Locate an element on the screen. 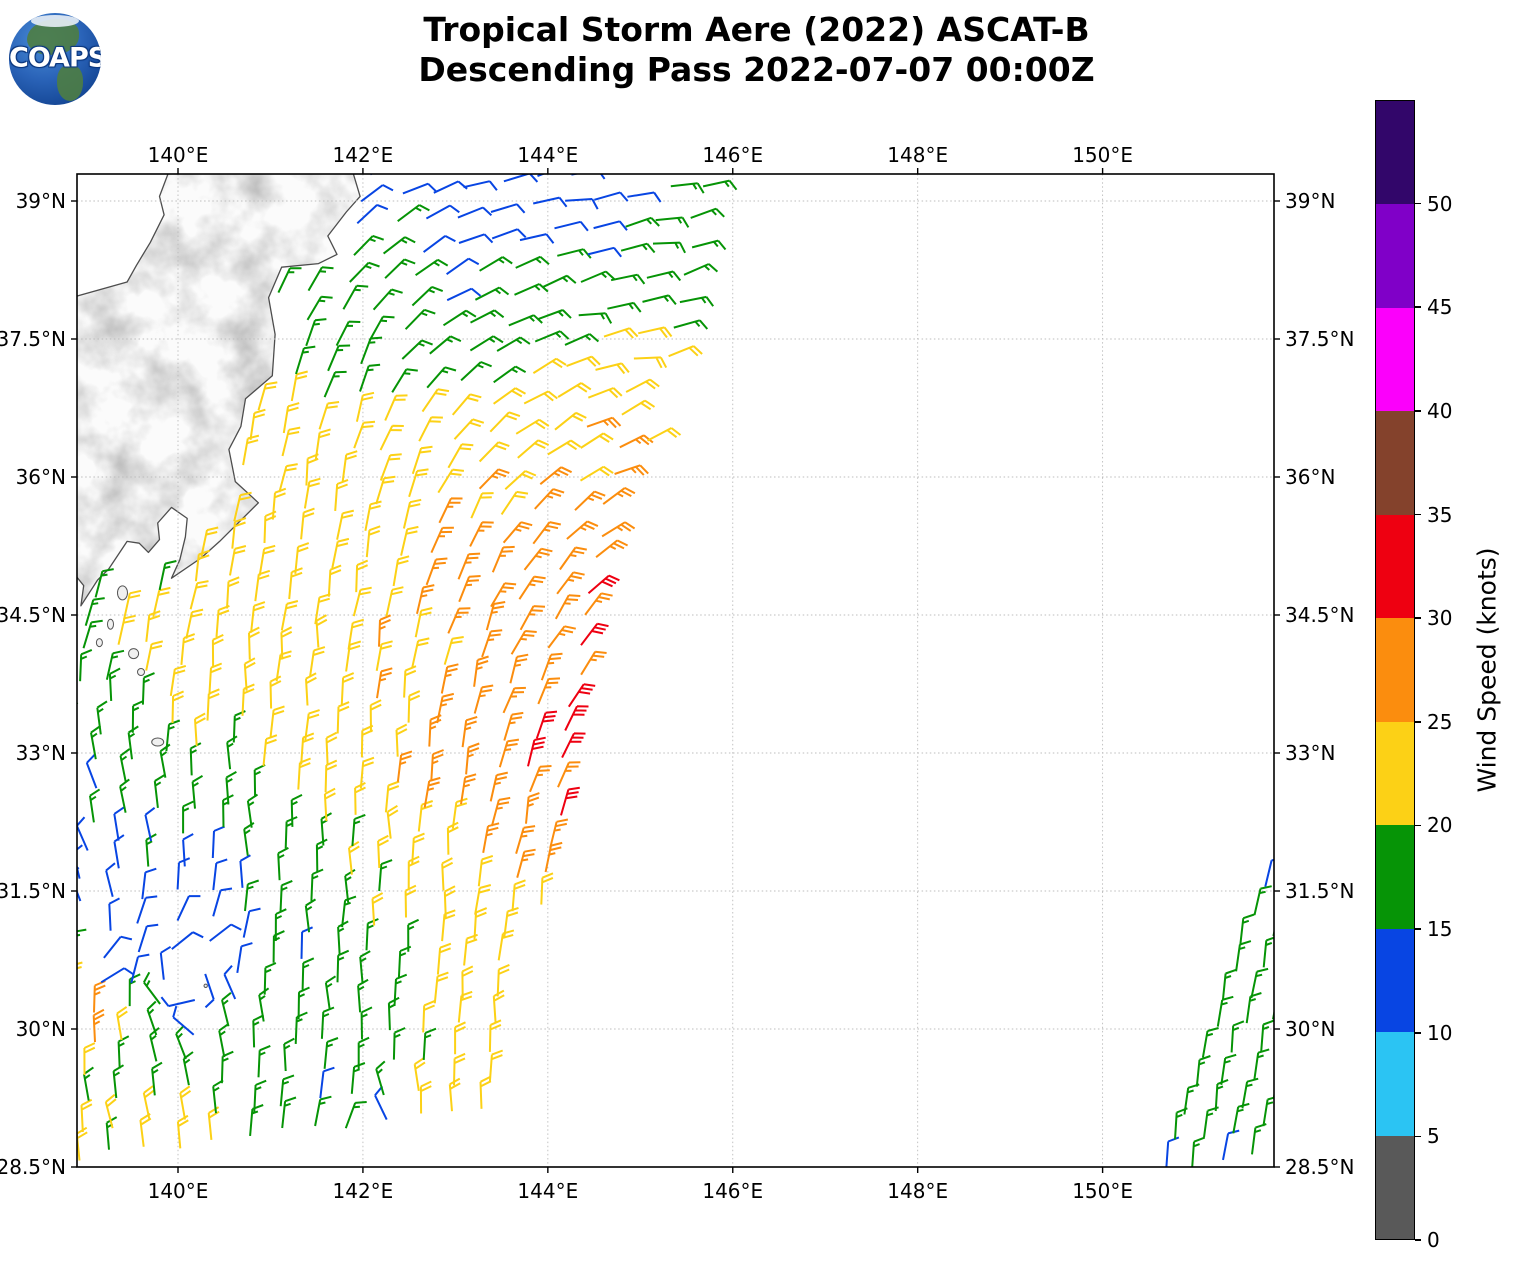  colorbar-tick-label: 10 is located at coordinates (1440, 1032).